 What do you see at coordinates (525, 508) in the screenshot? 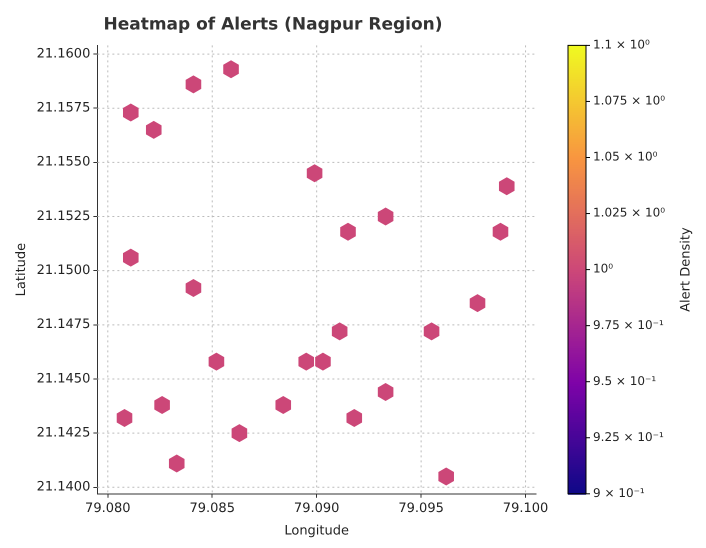
I see `x-tick-label: 79.100` at bounding box center [525, 508].